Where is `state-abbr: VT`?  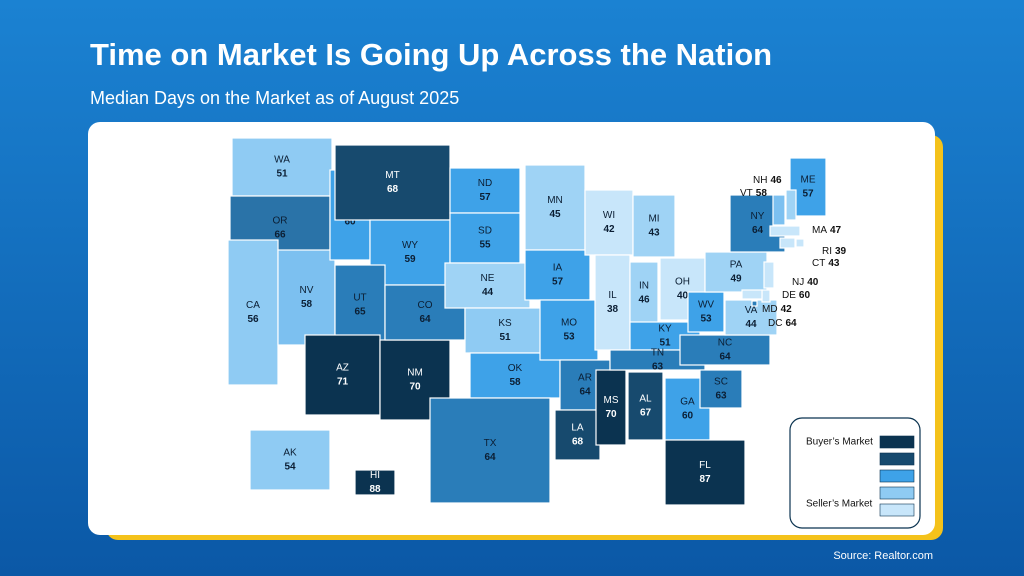 state-abbr: VT is located at coordinates (746, 193).